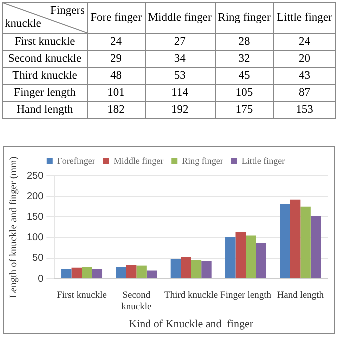  What do you see at coordinates (117, 110) in the screenshot?
I see `data-label: 182` at bounding box center [117, 110].